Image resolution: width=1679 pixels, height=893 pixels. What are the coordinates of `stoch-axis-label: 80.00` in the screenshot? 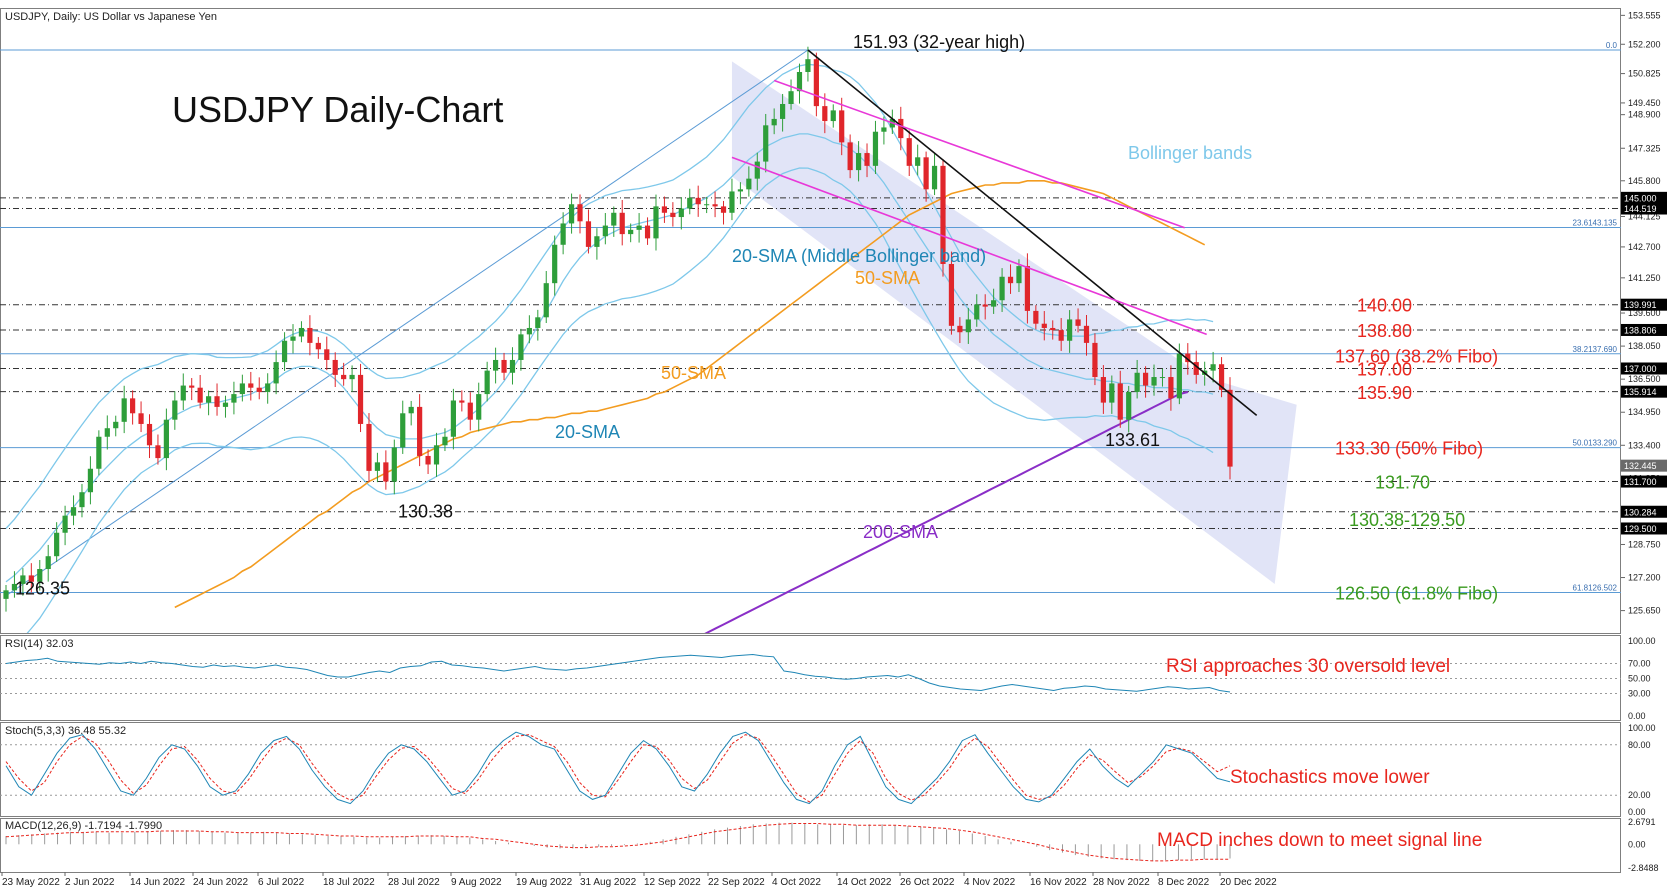 It's located at (1639, 745).